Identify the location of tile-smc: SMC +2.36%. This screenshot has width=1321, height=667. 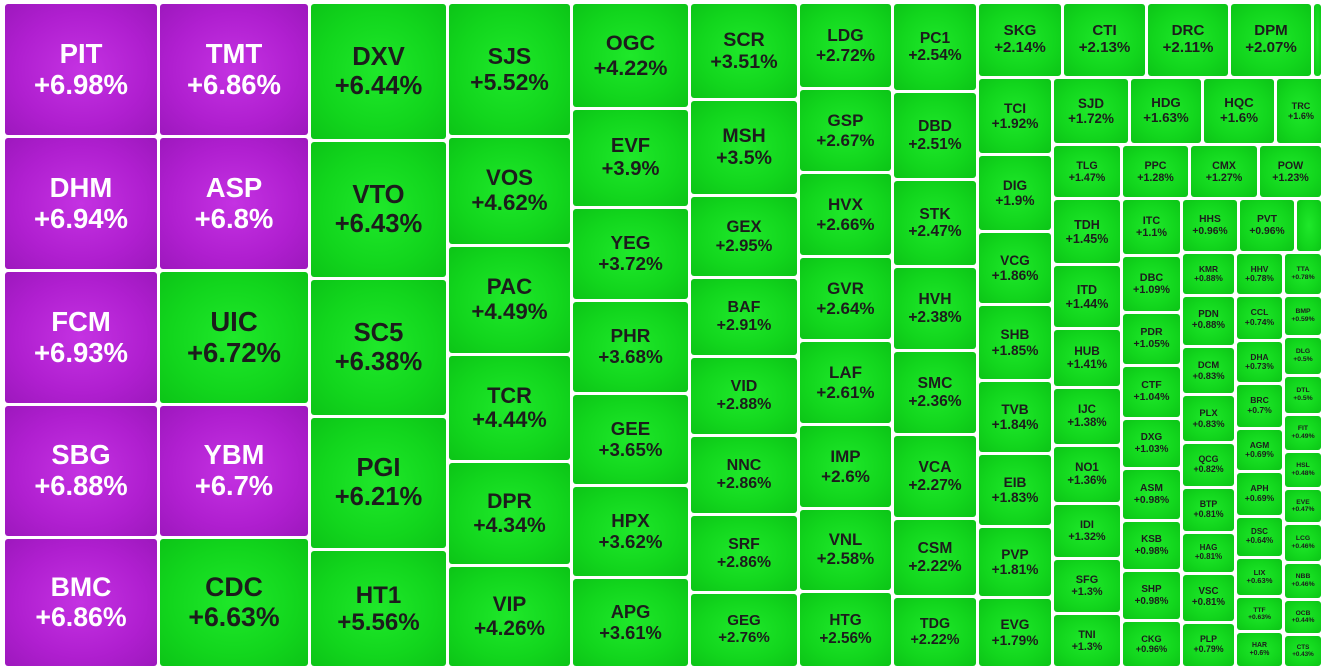
(935, 392).